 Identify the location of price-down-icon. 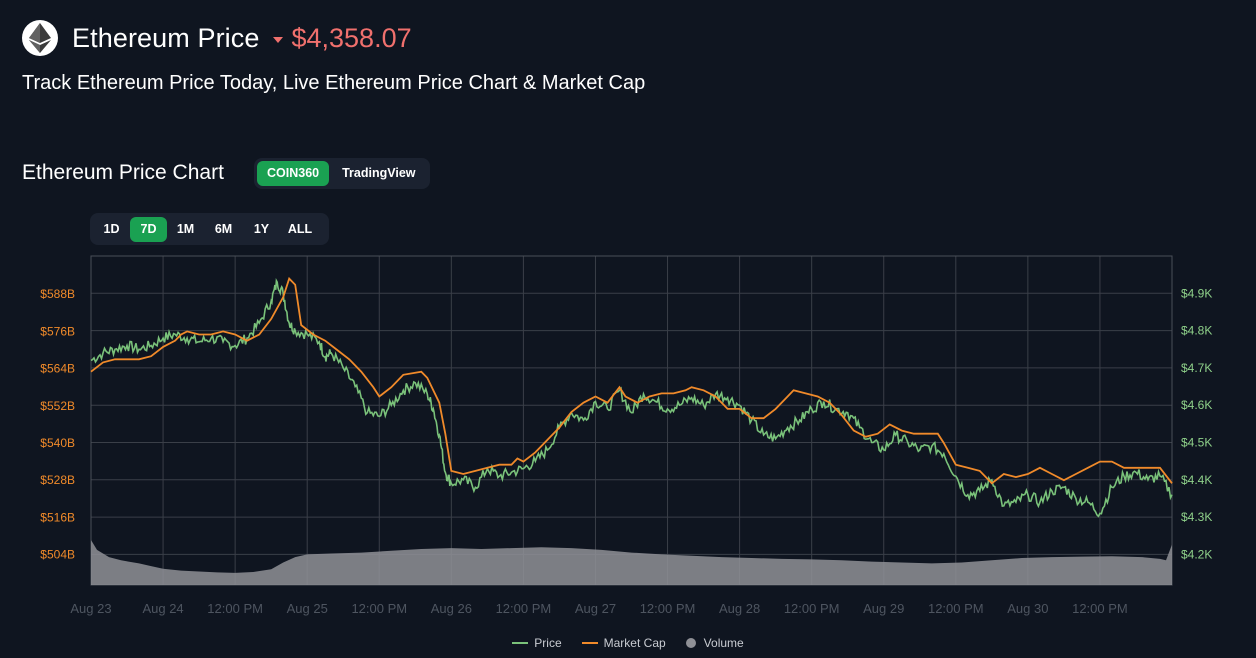
(278, 39).